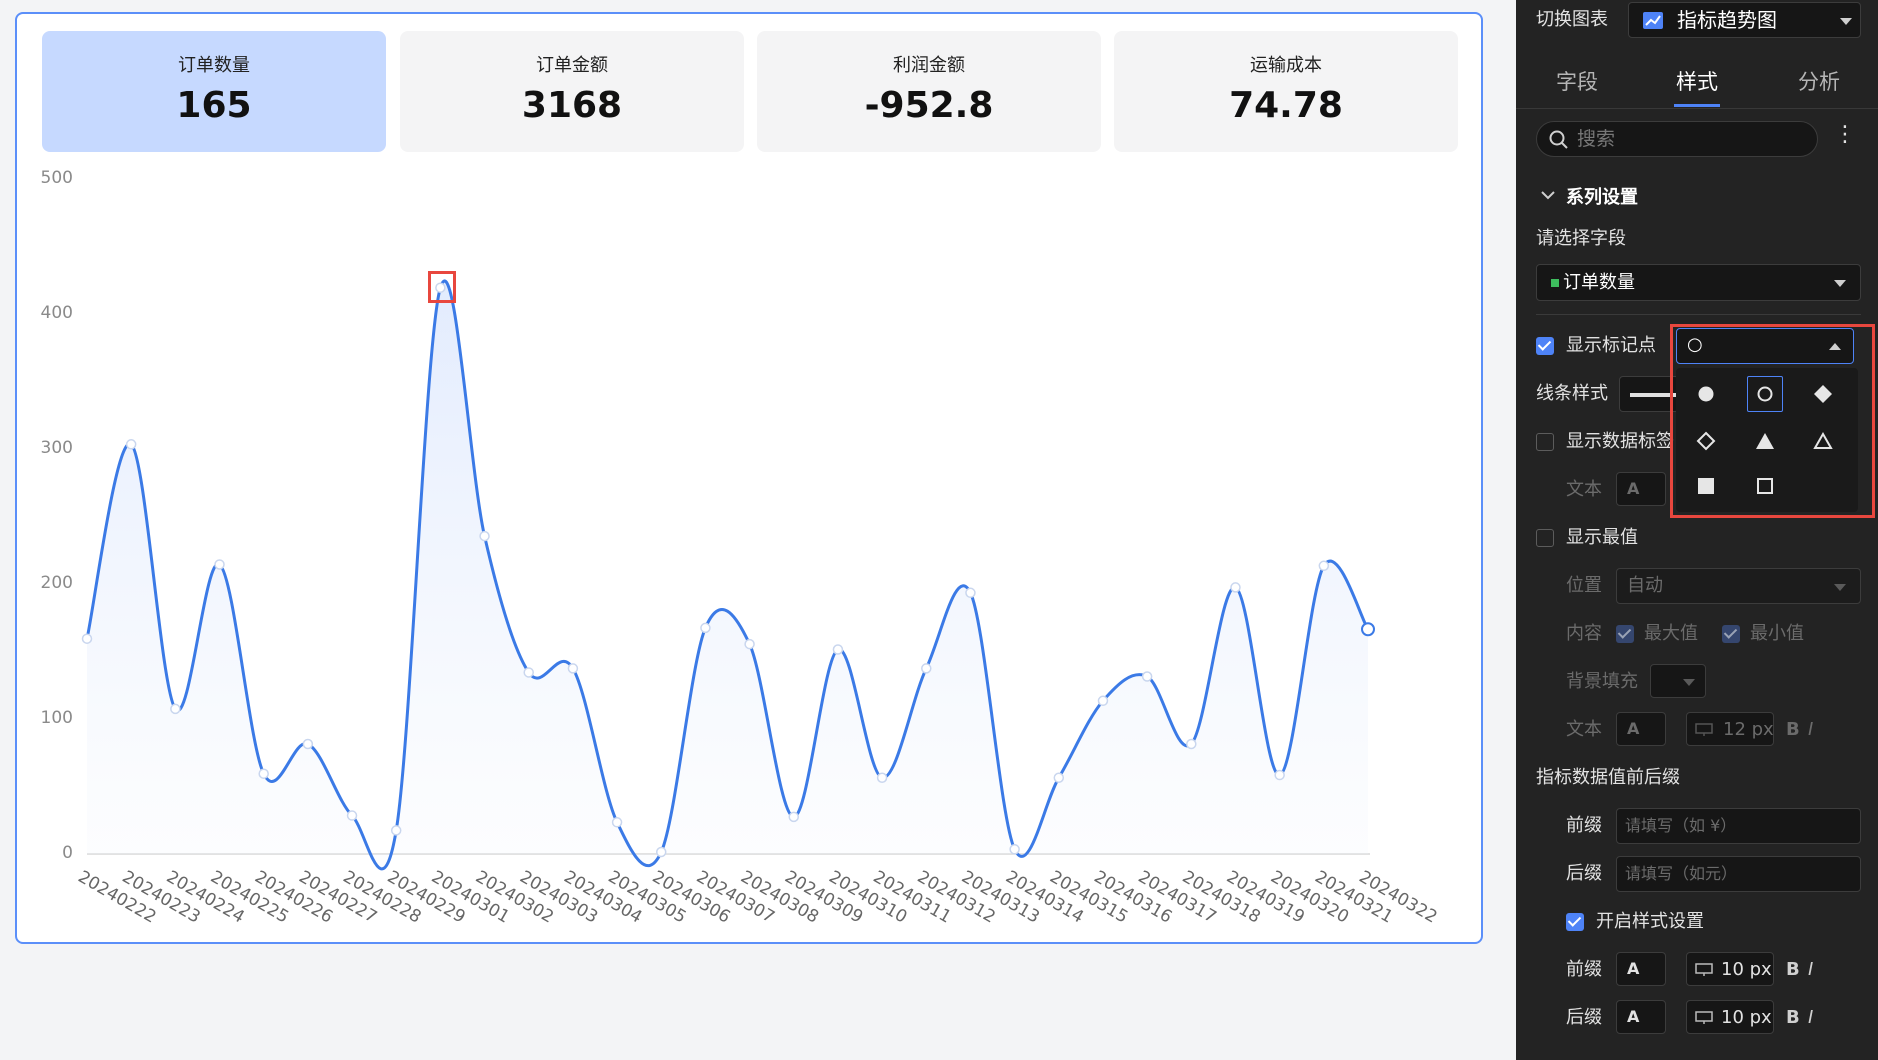 This screenshot has width=1878, height=1060. Describe the element at coordinates (1738, 586) in the screenshot. I see `position-select: 自动` at that location.